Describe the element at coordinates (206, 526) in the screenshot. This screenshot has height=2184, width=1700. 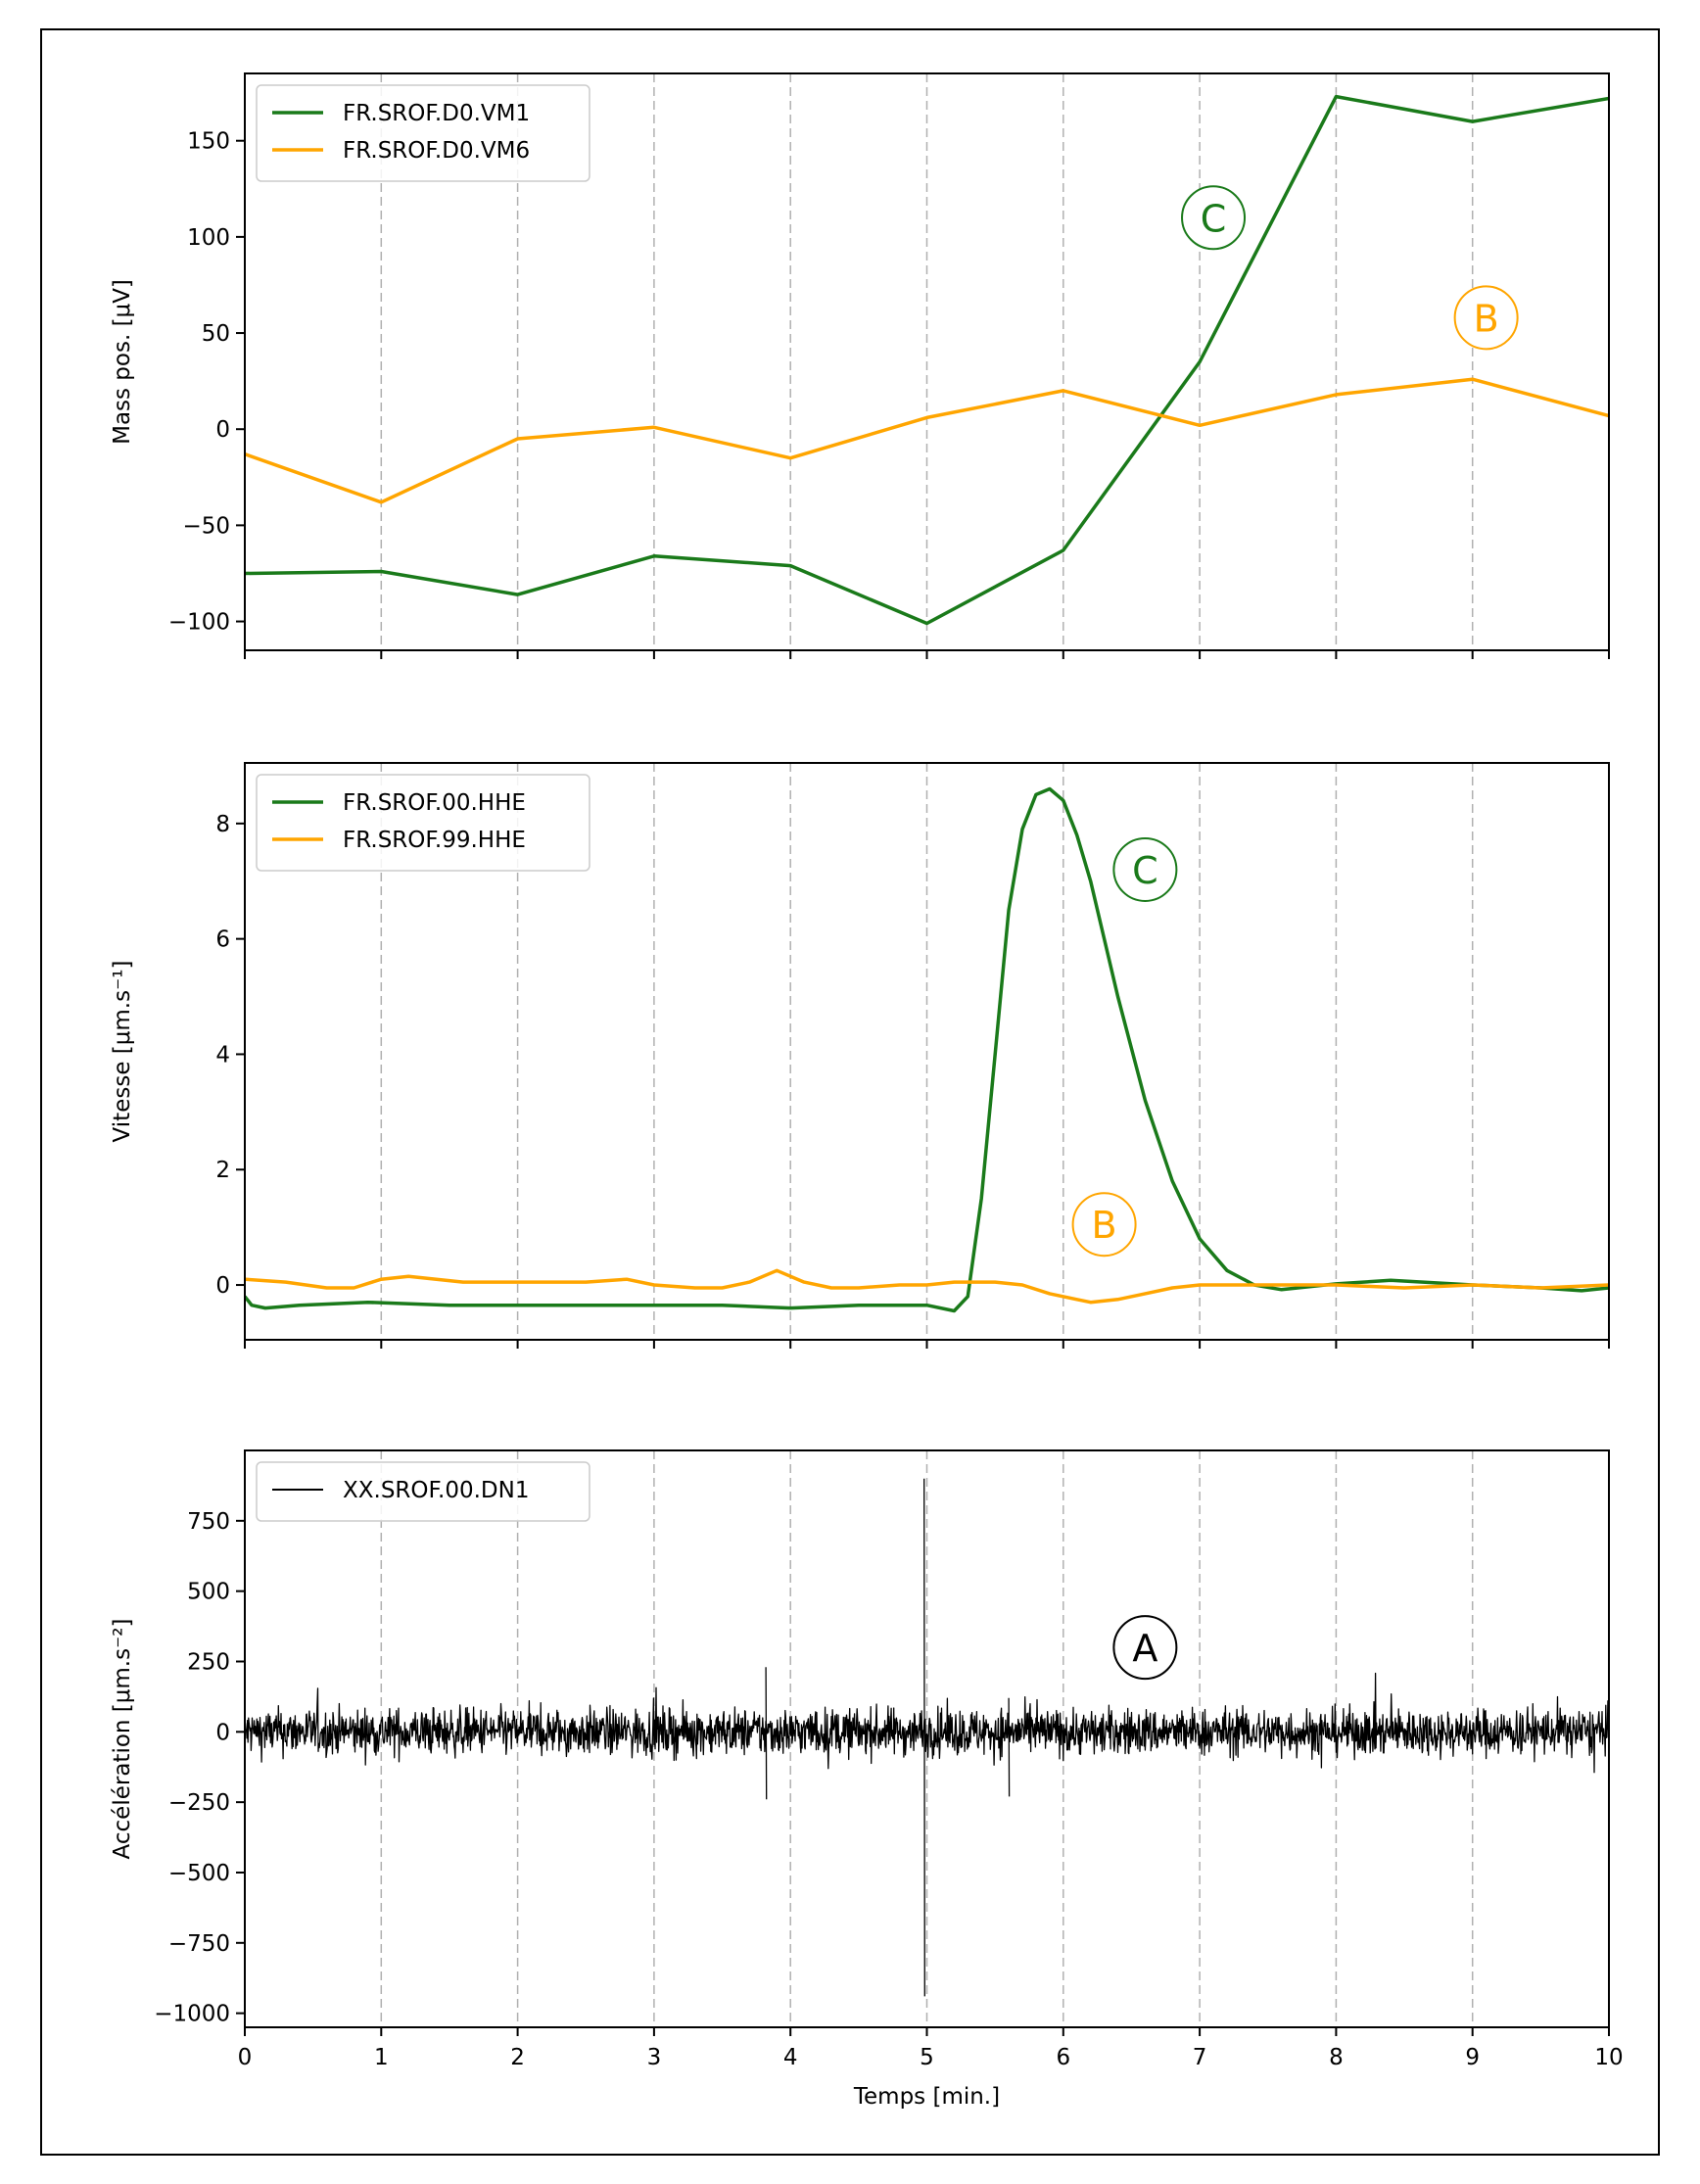
I see `y-tick-label: −50` at that location.